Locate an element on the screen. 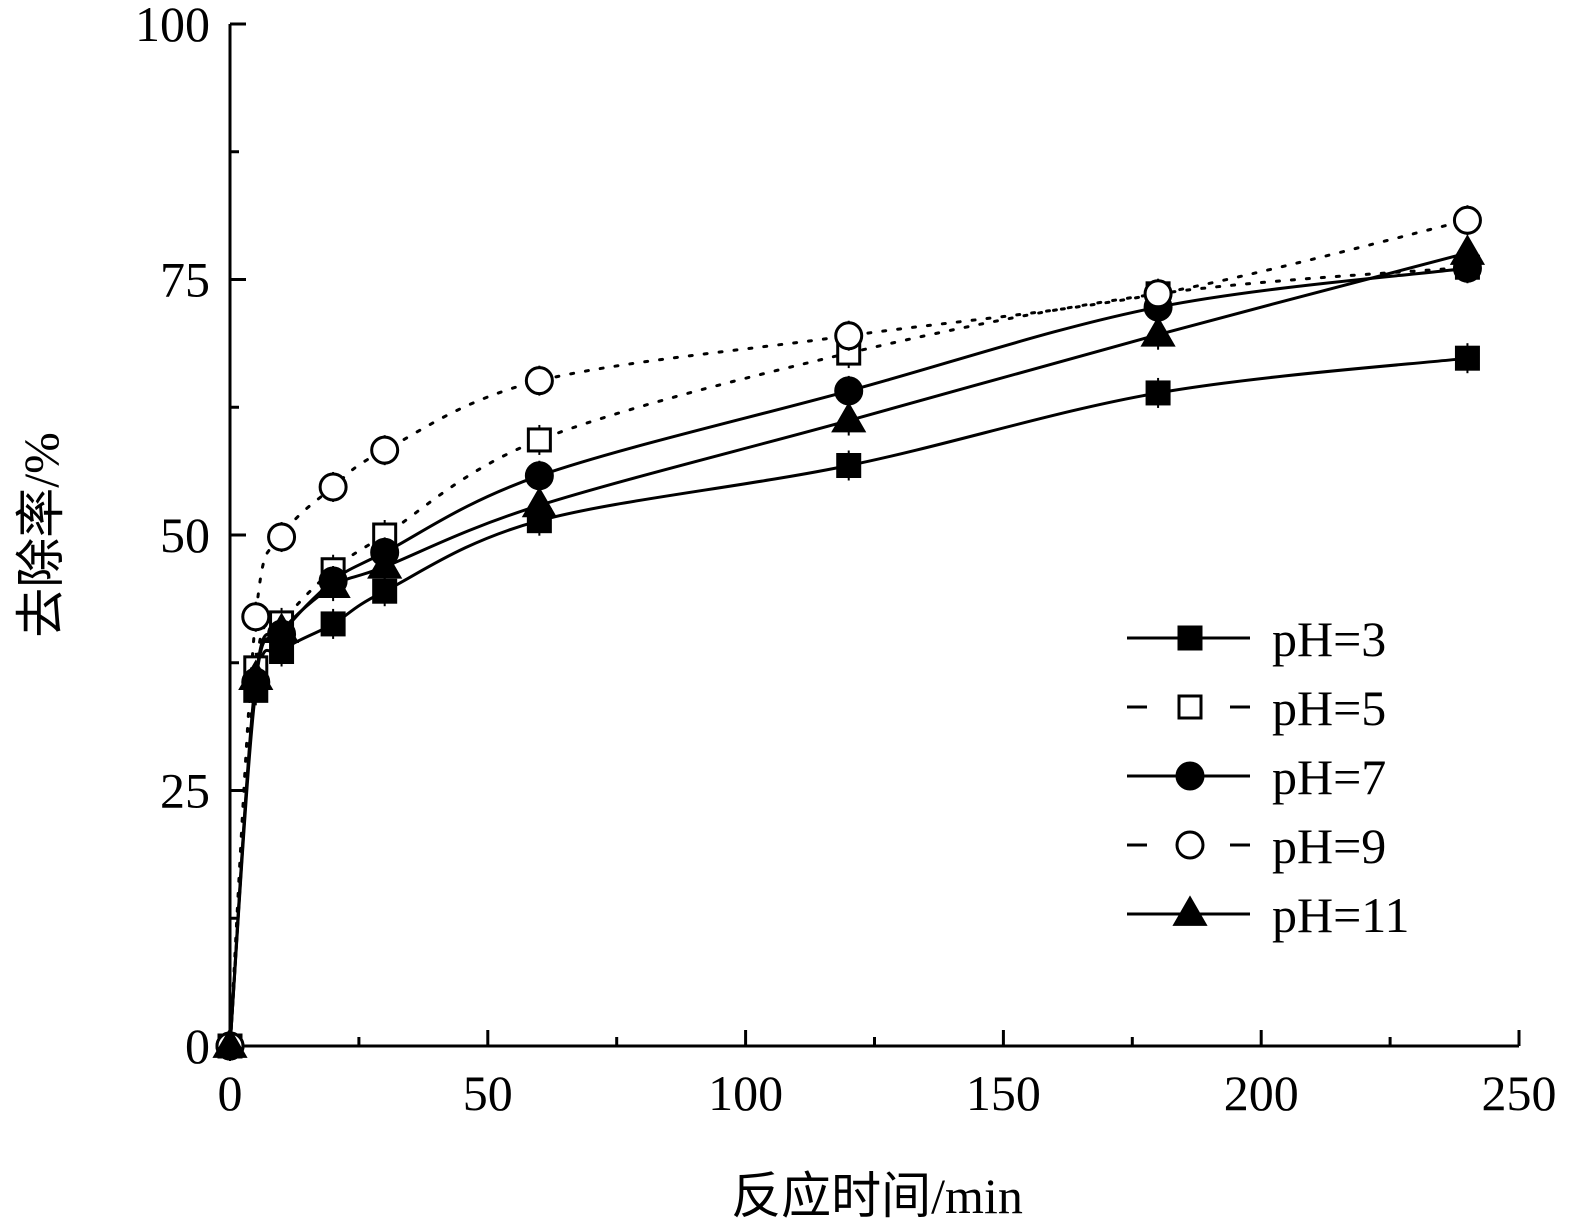 The image size is (1569, 1224). legend-item-3: pH=7 is located at coordinates (1256, 777).